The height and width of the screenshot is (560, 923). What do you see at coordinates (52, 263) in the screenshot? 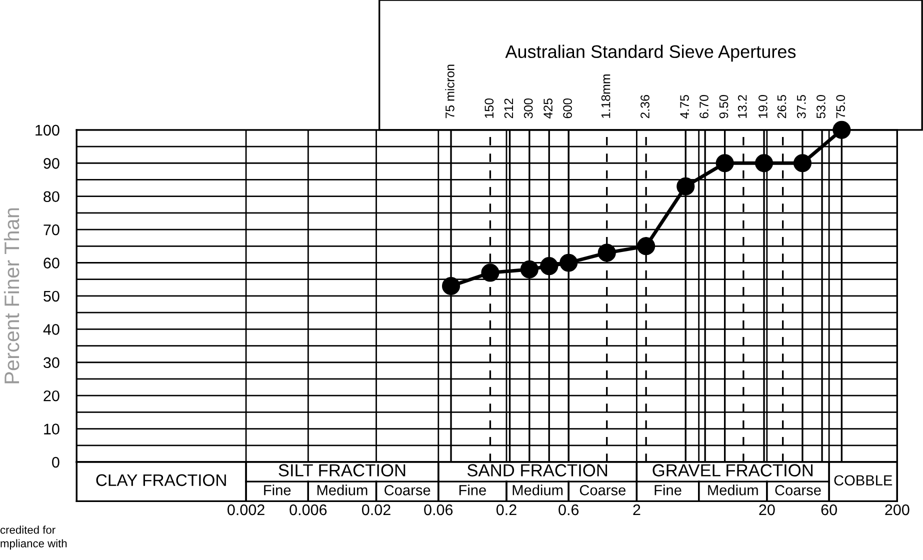
I see `y-tick-label: 60` at bounding box center [52, 263].